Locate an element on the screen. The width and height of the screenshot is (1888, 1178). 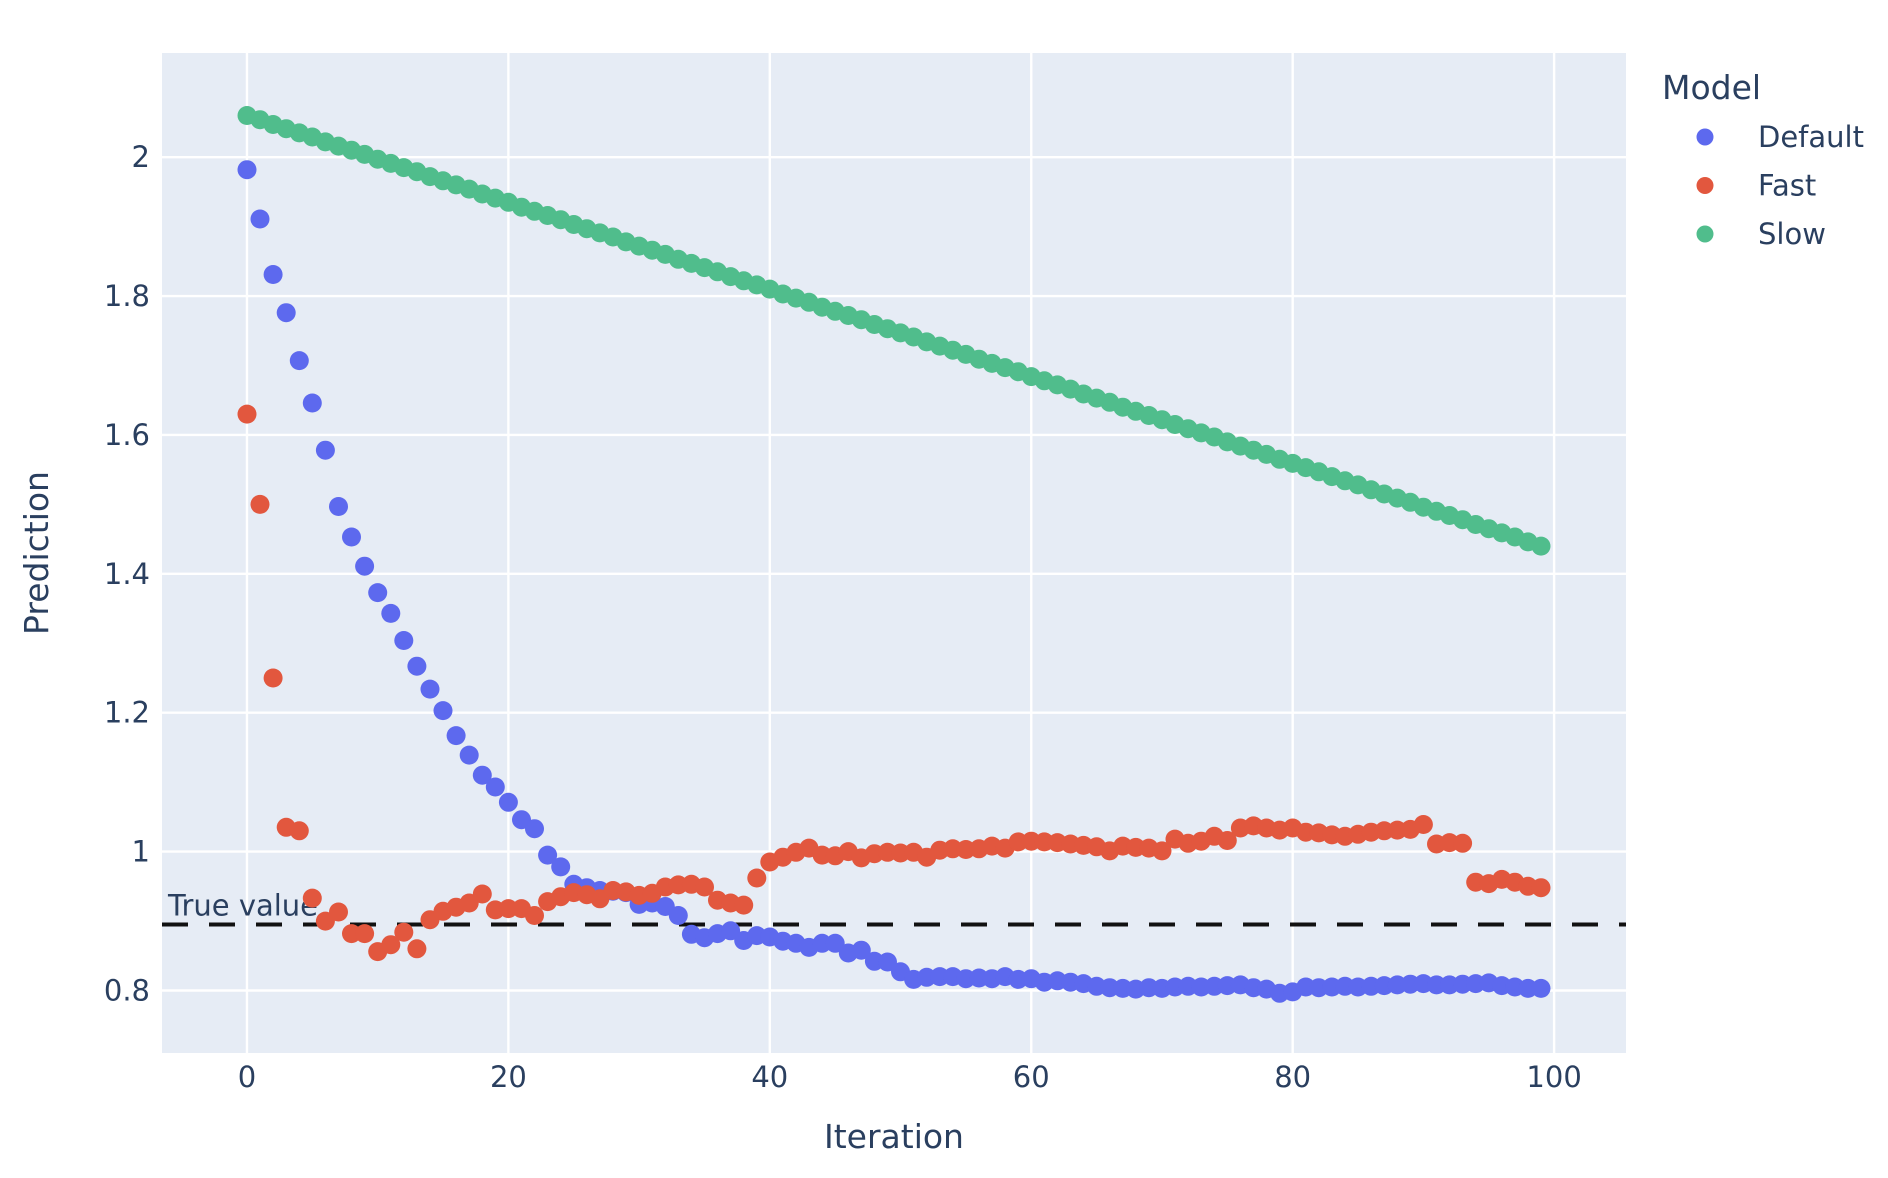
legend-label: Fast is located at coordinates (1787, 186).